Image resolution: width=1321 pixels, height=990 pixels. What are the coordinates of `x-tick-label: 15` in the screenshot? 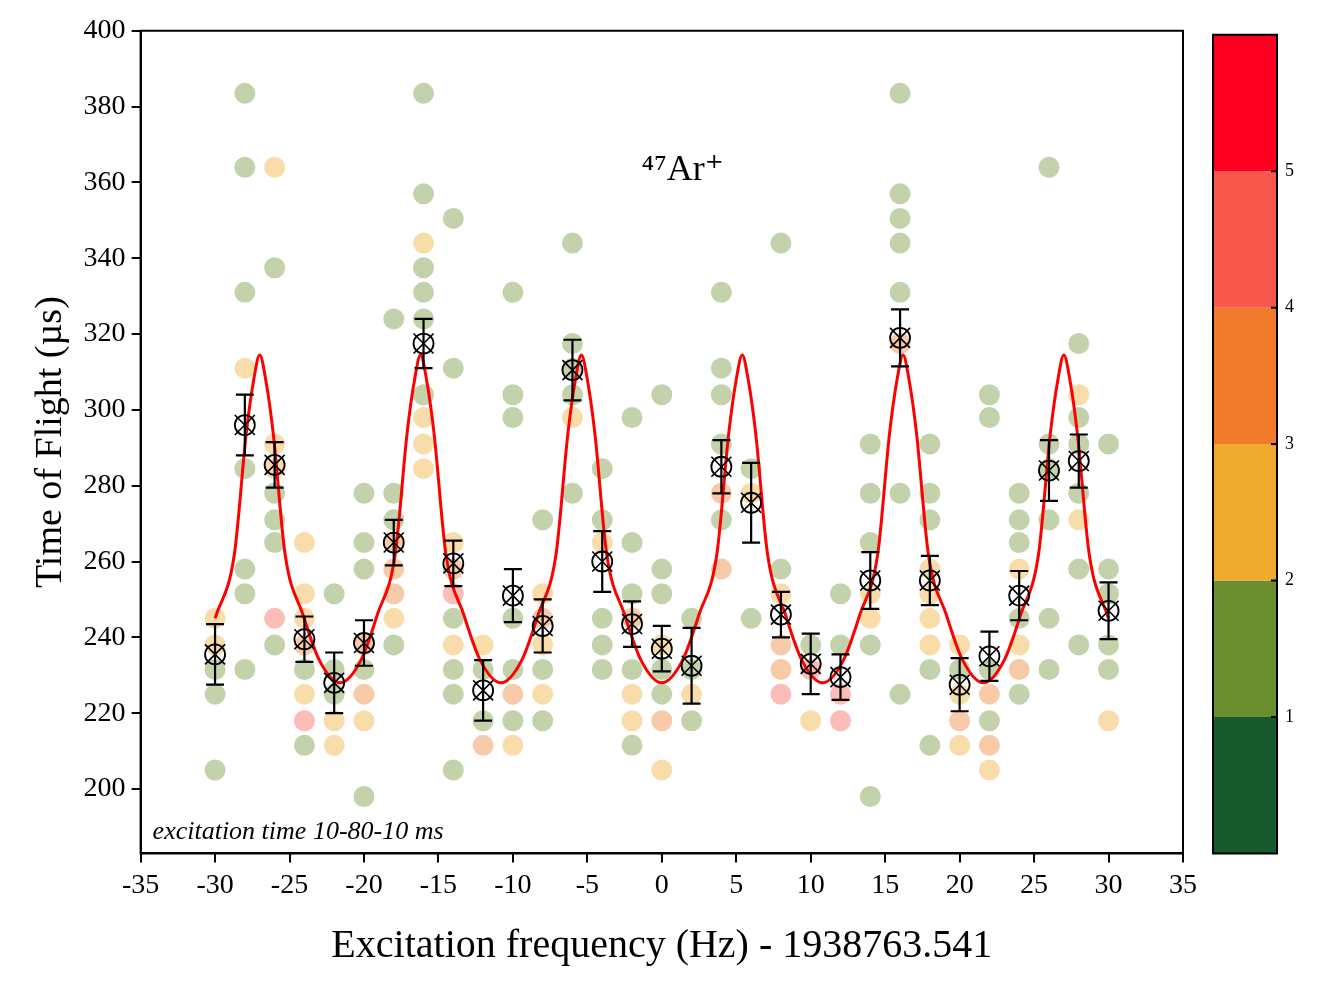 It's located at (885, 883).